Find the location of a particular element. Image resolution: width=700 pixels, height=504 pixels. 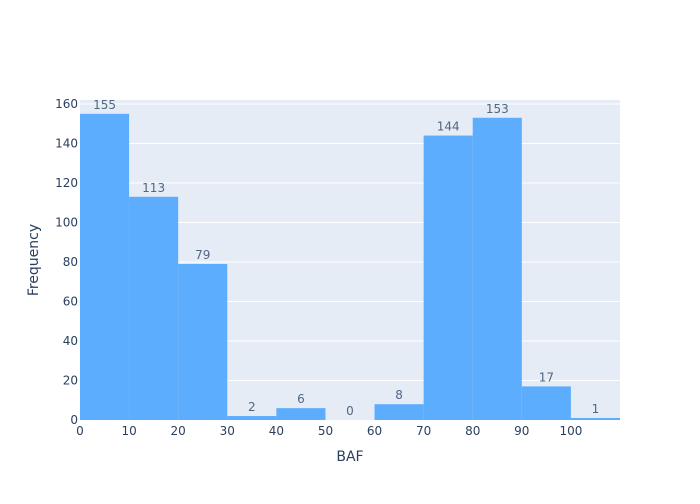

bar-value-label: 6 is located at coordinates (301, 399).